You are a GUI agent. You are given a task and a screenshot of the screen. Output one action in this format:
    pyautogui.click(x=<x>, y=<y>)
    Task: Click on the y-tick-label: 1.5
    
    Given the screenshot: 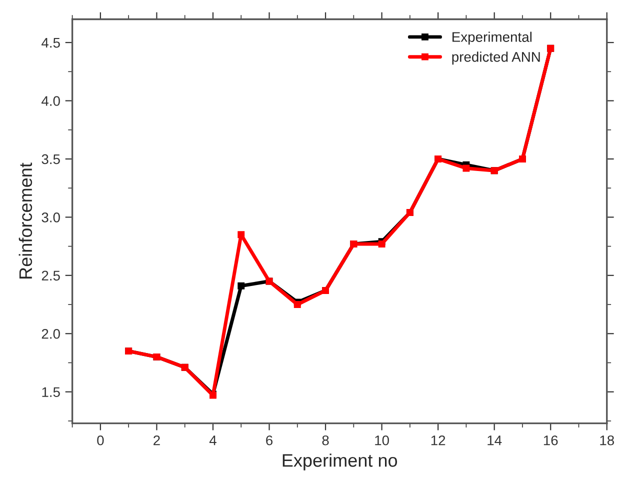 What is the action you would take?
    pyautogui.click(x=51, y=392)
    